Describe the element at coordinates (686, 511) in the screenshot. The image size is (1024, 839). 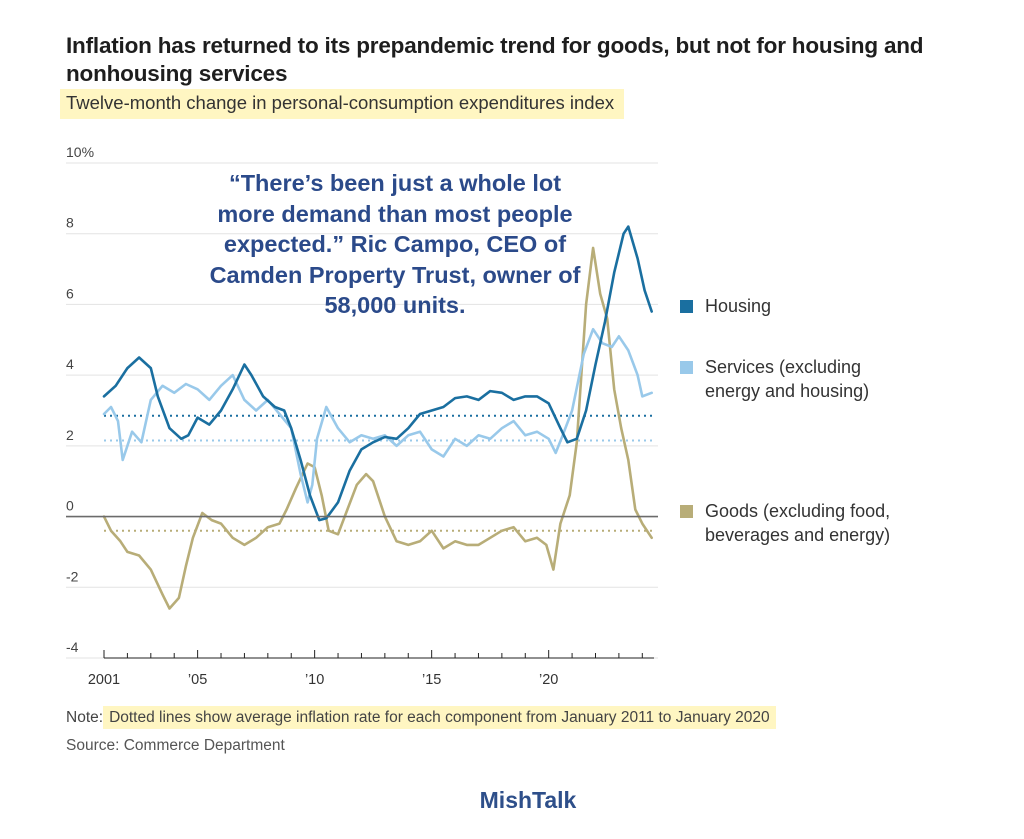
I see `legend-swatch-goods` at that location.